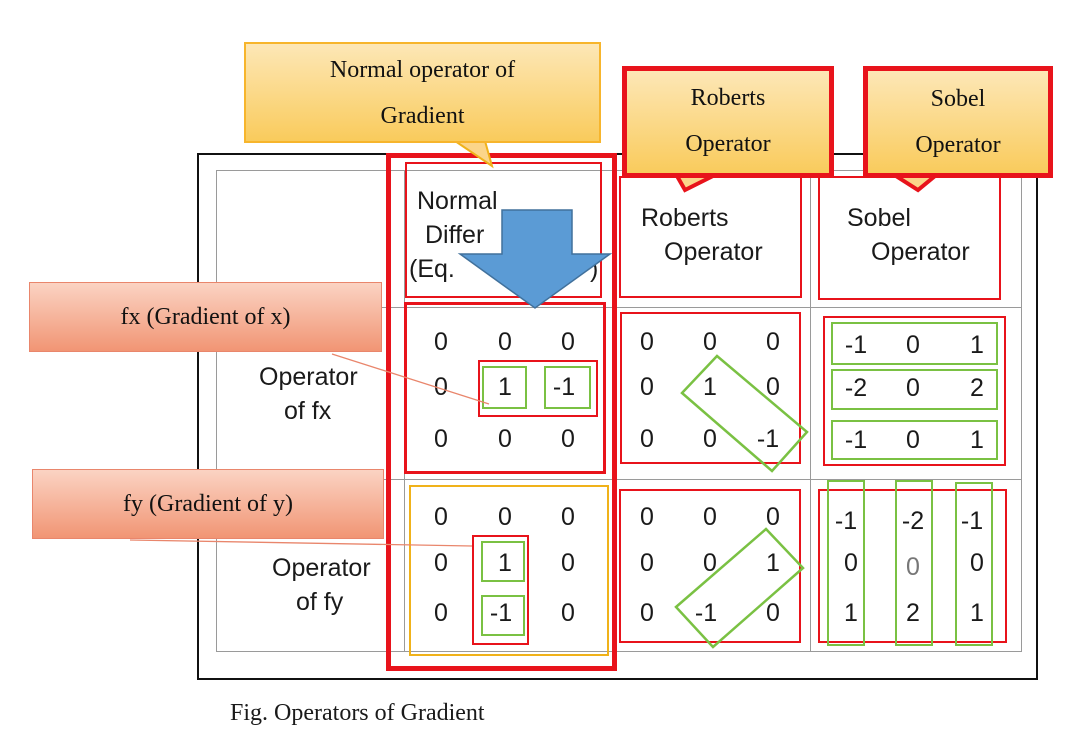 The image size is (1085, 751). Describe the element at coordinates (422, 116) in the screenshot. I see `callout-normal-line2: Gradient` at that location.